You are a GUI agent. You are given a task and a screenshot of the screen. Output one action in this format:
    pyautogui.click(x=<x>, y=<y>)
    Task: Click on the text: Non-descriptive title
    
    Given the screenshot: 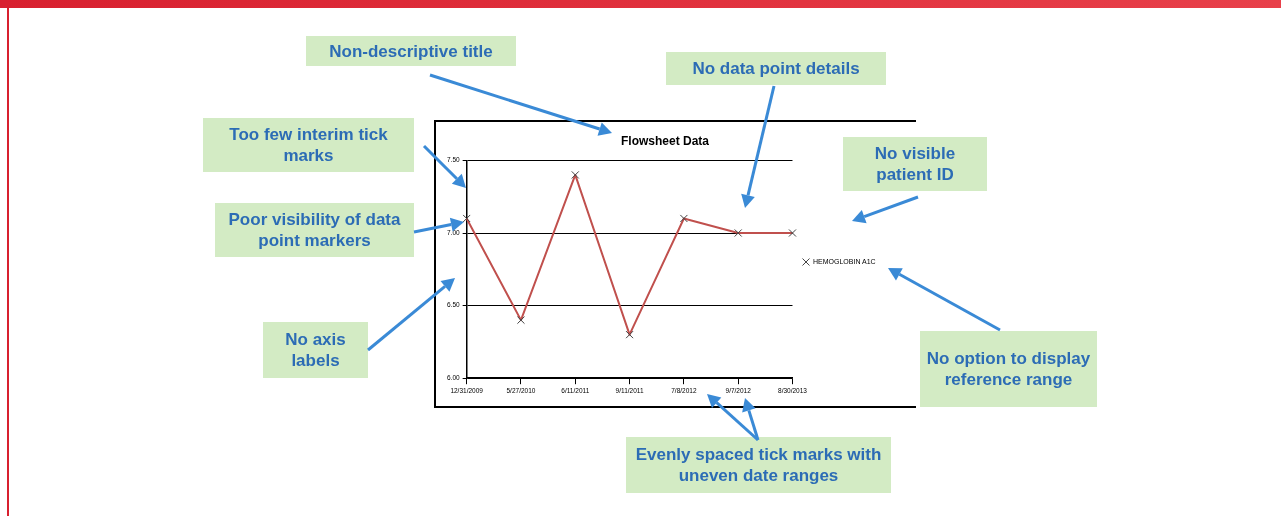 What is the action you would take?
    pyautogui.click(x=411, y=51)
    